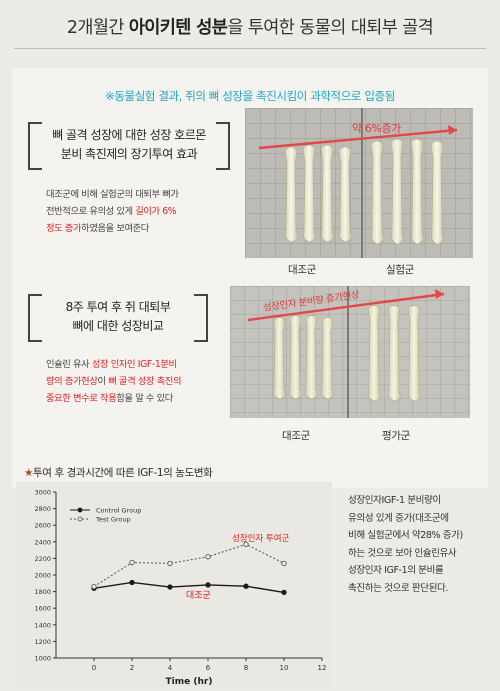  What do you see at coordinates (400, 270) in the screenshot?
I see `photo1-caption-right: 실험군` at bounding box center [400, 270].